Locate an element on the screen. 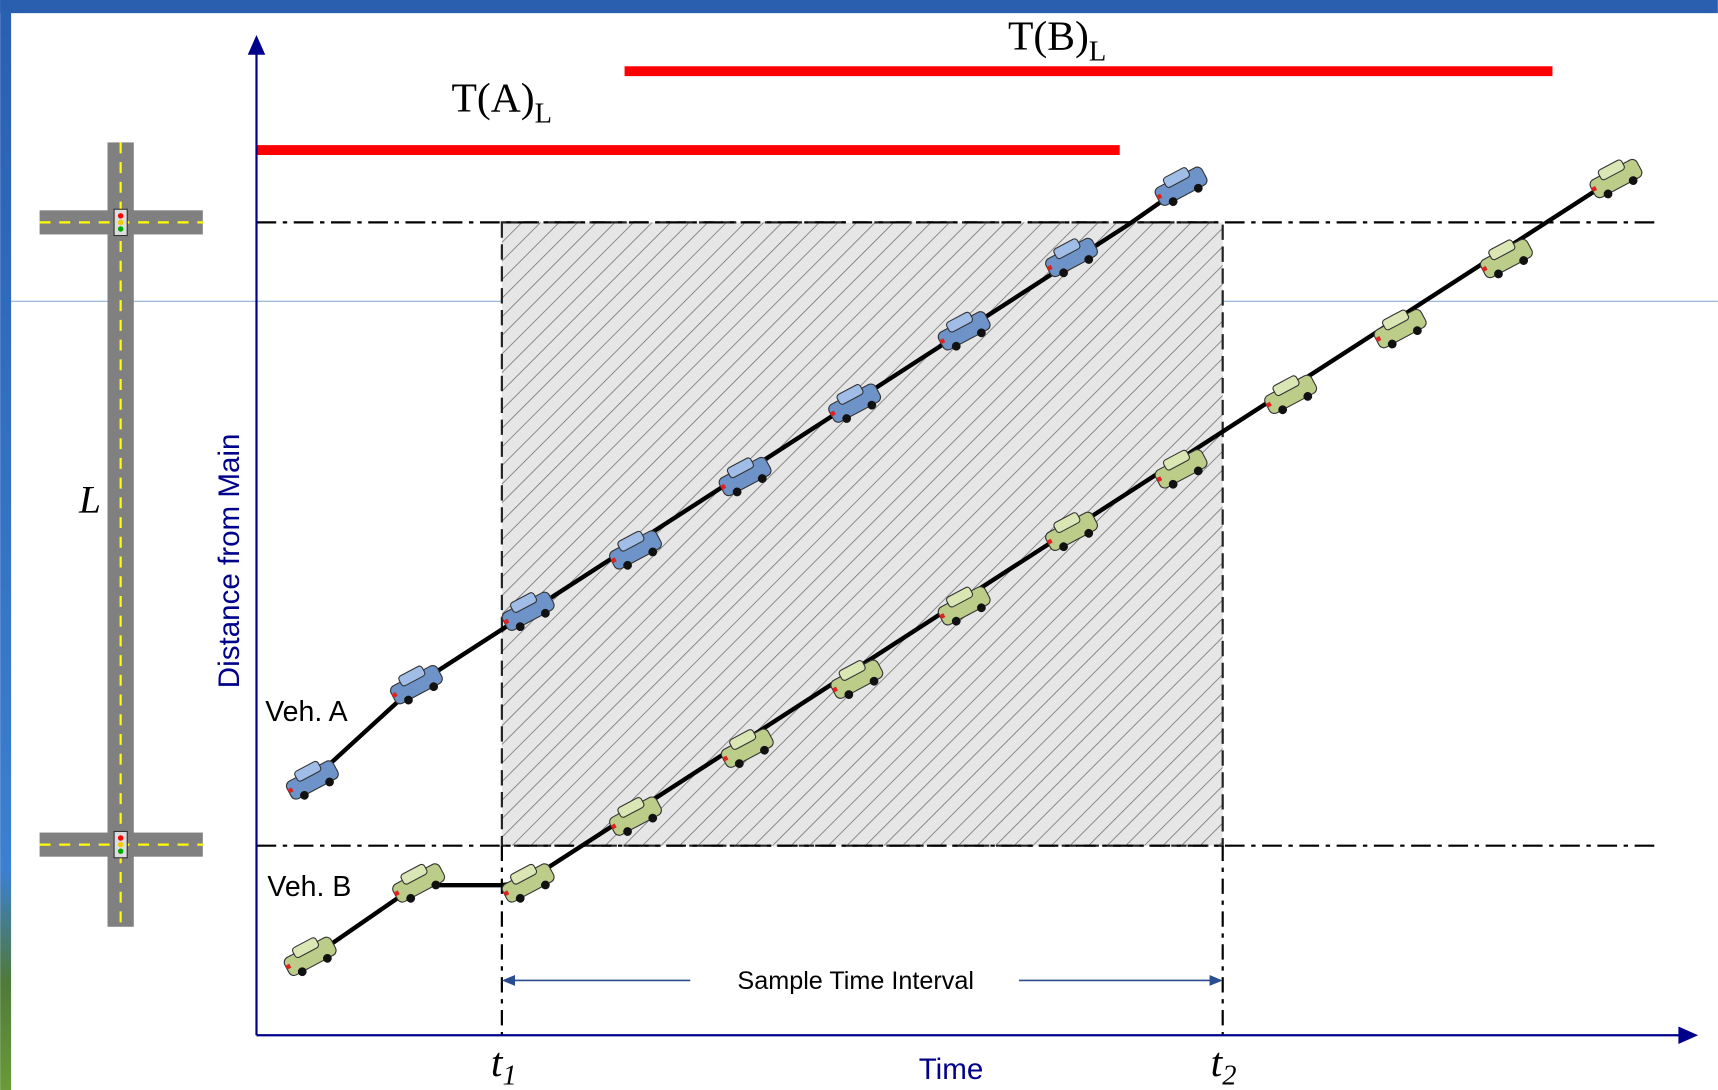 This screenshot has width=1718, height=1090. x-axis-label: Time is located at coordinates (951, 1069).